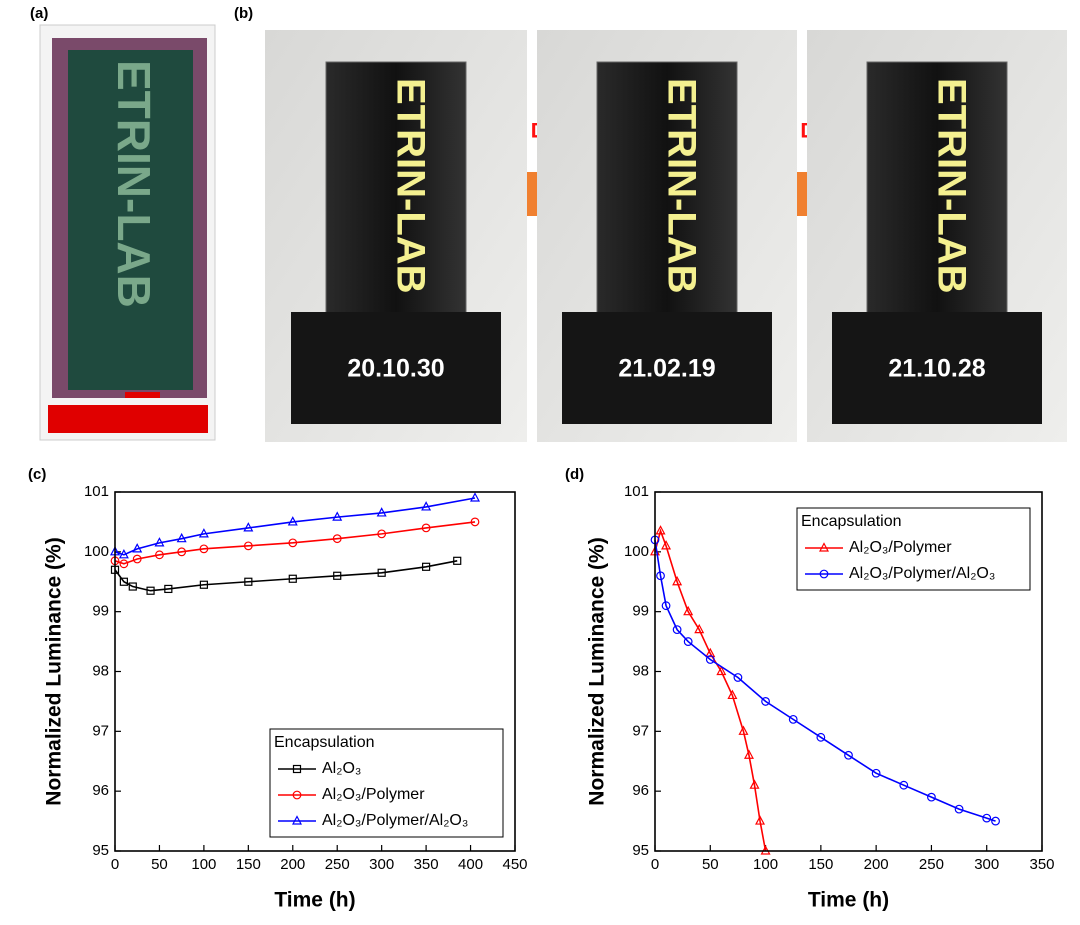 The image size is (1080, 925). Describe the element at coordinates (636, 551) in the screenshot. I see `y-tick-label: 100` at that location.